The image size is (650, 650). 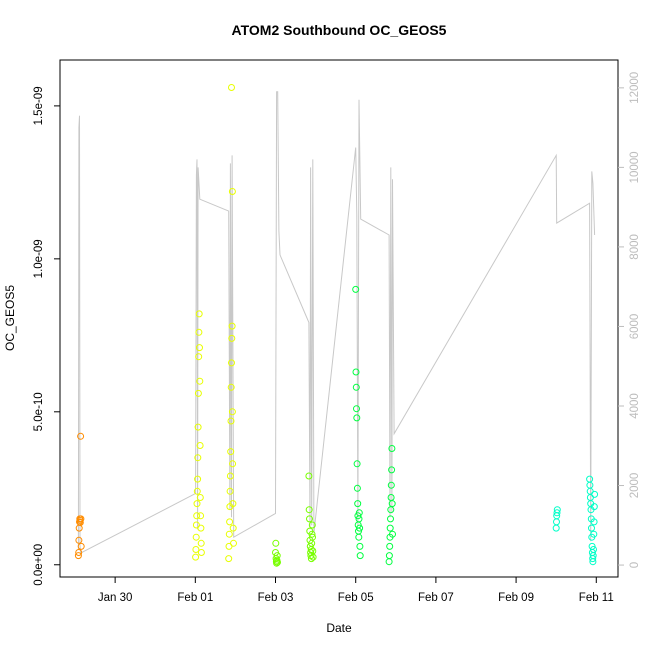 What do you see at coordinates (635, 565) in the screenshot?
I see `y2-tick-label-0: 0` at bounding box center [635, 565].